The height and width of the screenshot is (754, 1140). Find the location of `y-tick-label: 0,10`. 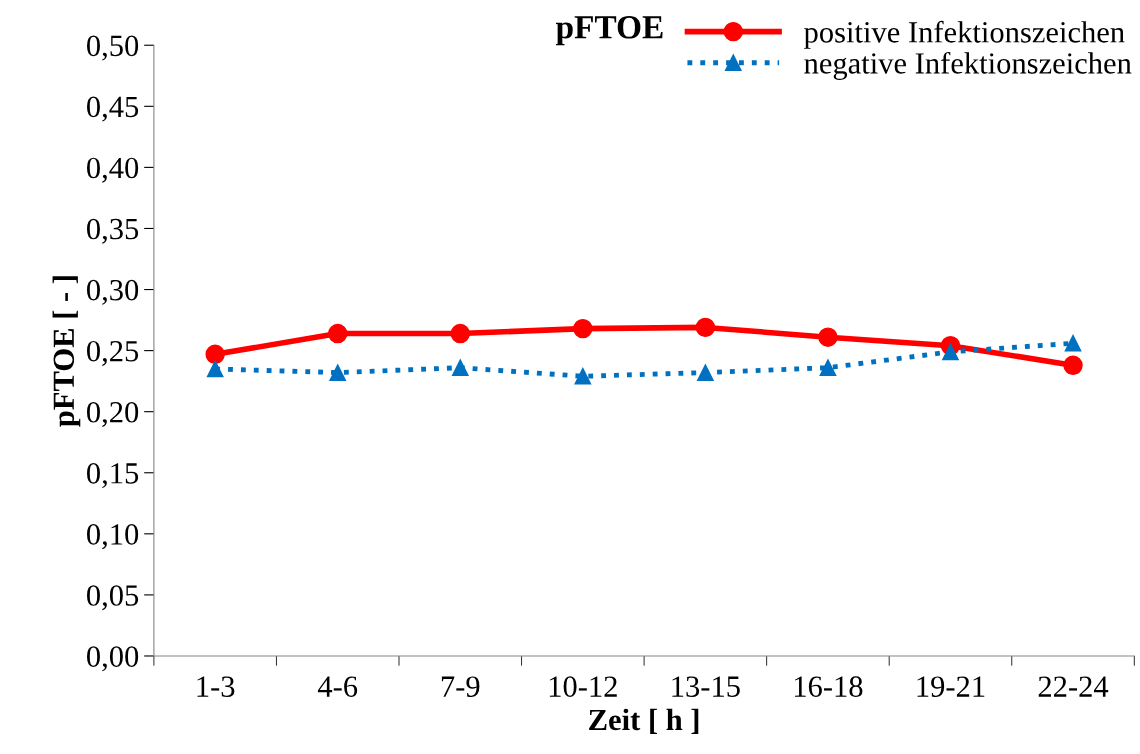

y-tick-label: 0,10 is located at coordinates (113, 537).